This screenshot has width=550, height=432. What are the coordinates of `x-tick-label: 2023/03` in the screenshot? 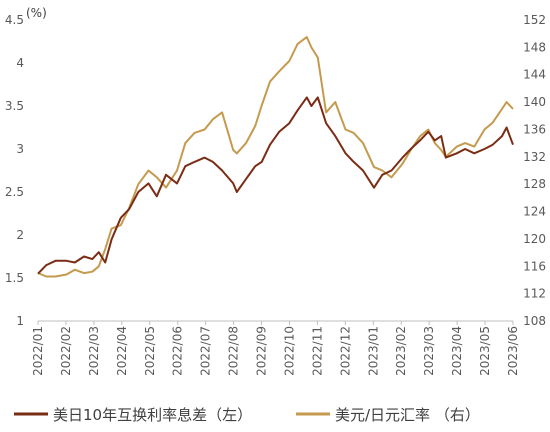 It's located at (429, 351).